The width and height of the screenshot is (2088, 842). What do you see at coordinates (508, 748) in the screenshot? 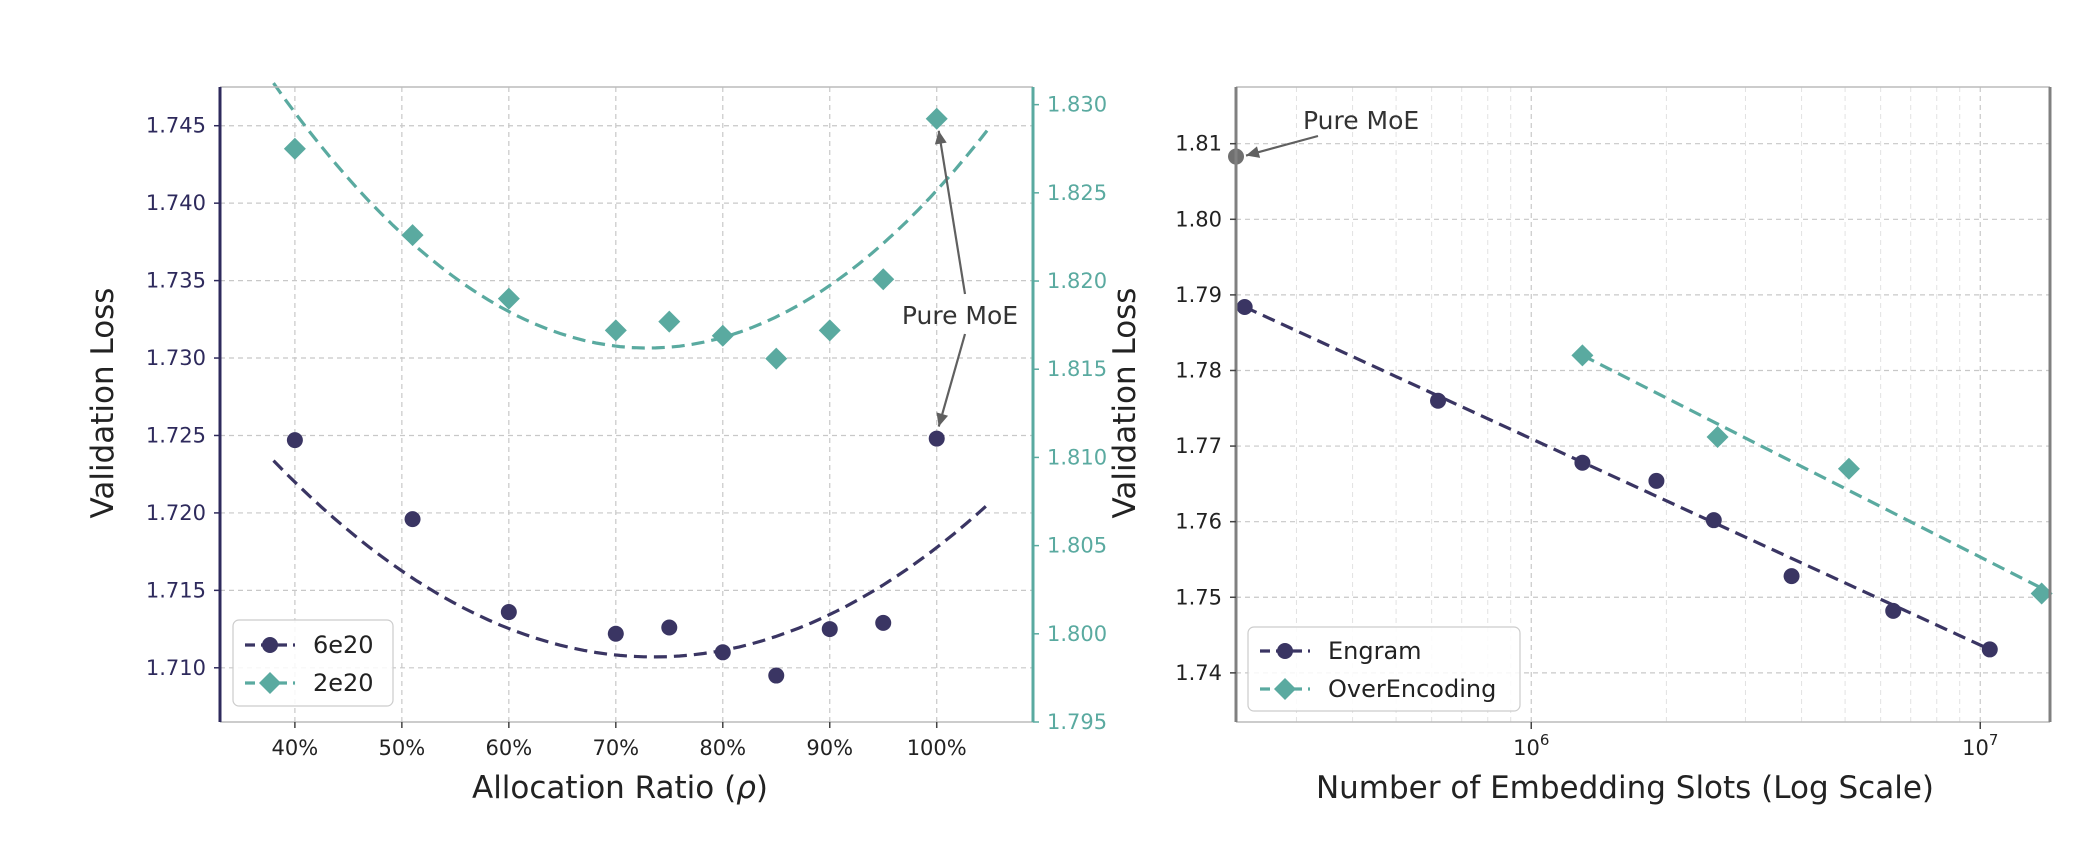
I see `chart1-x-tick-label-2: 60%` at bounding box center [508, 748].